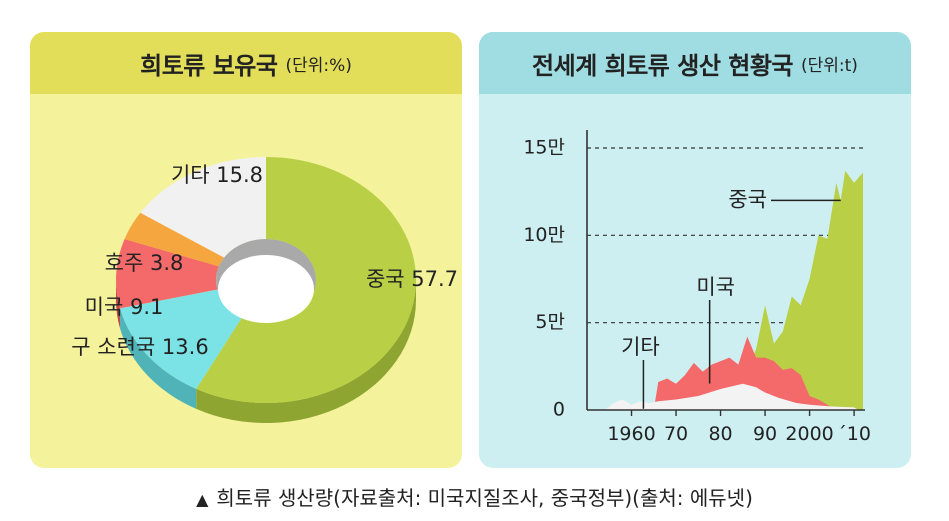 This screenshot has height=521, width=949. Describe the element at coordinates (144, 263) in the screenshot. I see `slice-label-3: 호주 3.8` at that location.